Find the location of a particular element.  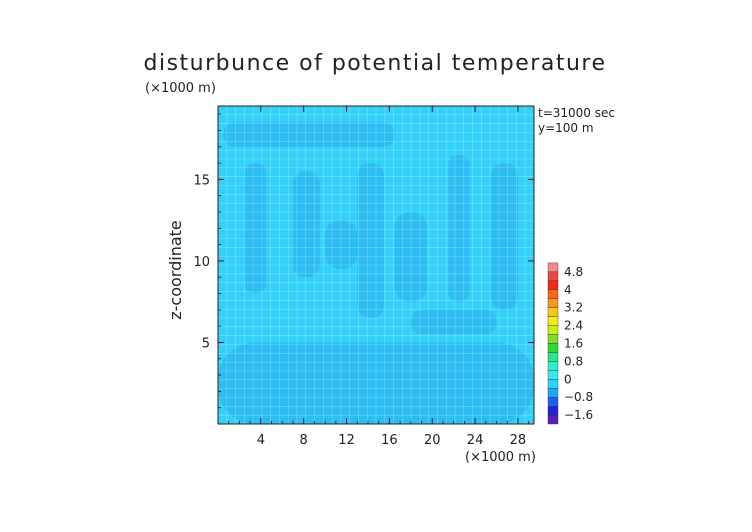

x-tick-label: 8 is located at coordinates (304, 440).